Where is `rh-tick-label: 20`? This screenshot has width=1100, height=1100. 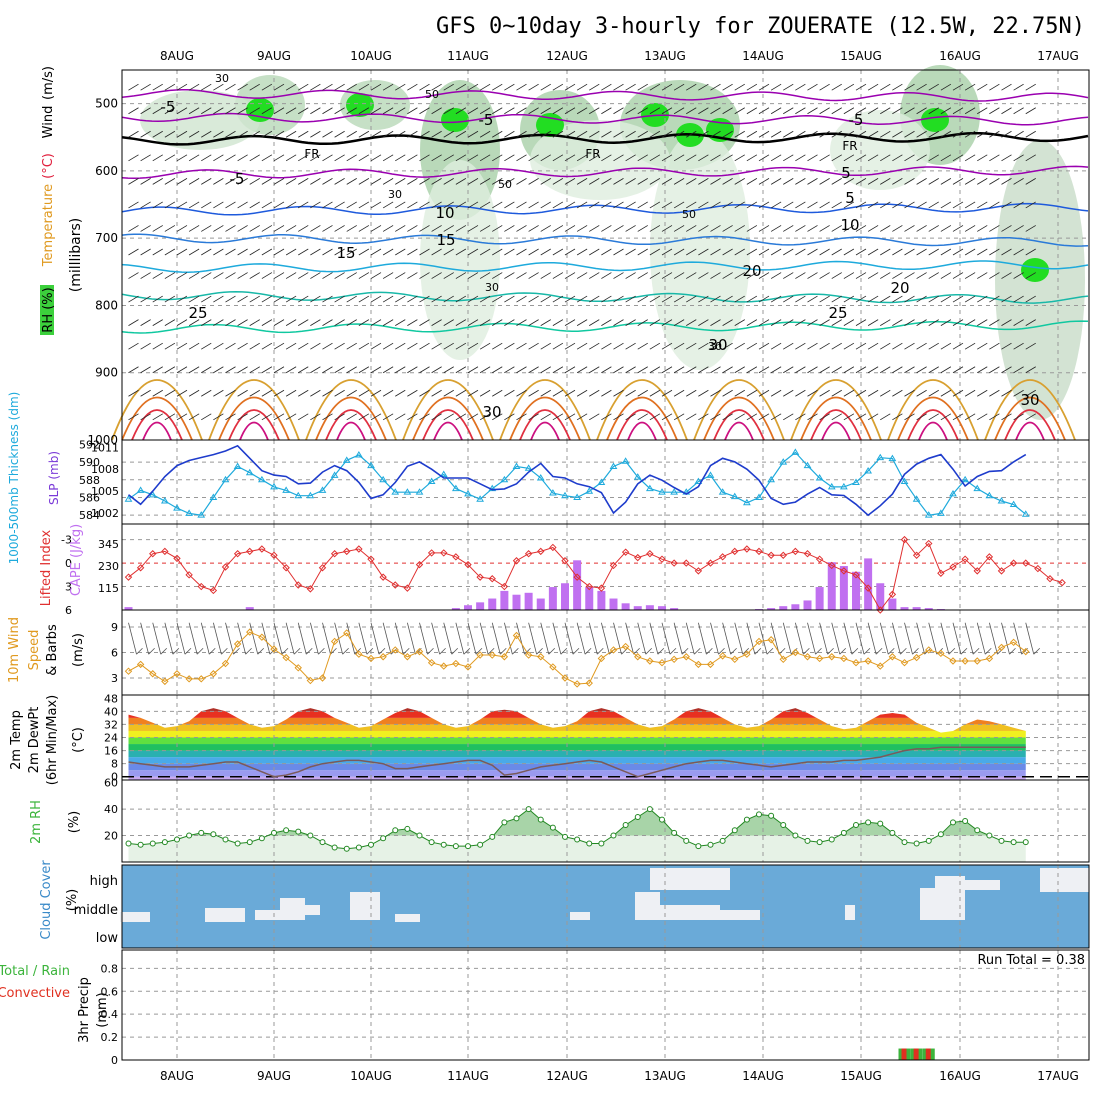
rh-tick-label: 20 is located at coordinates (111, 836).